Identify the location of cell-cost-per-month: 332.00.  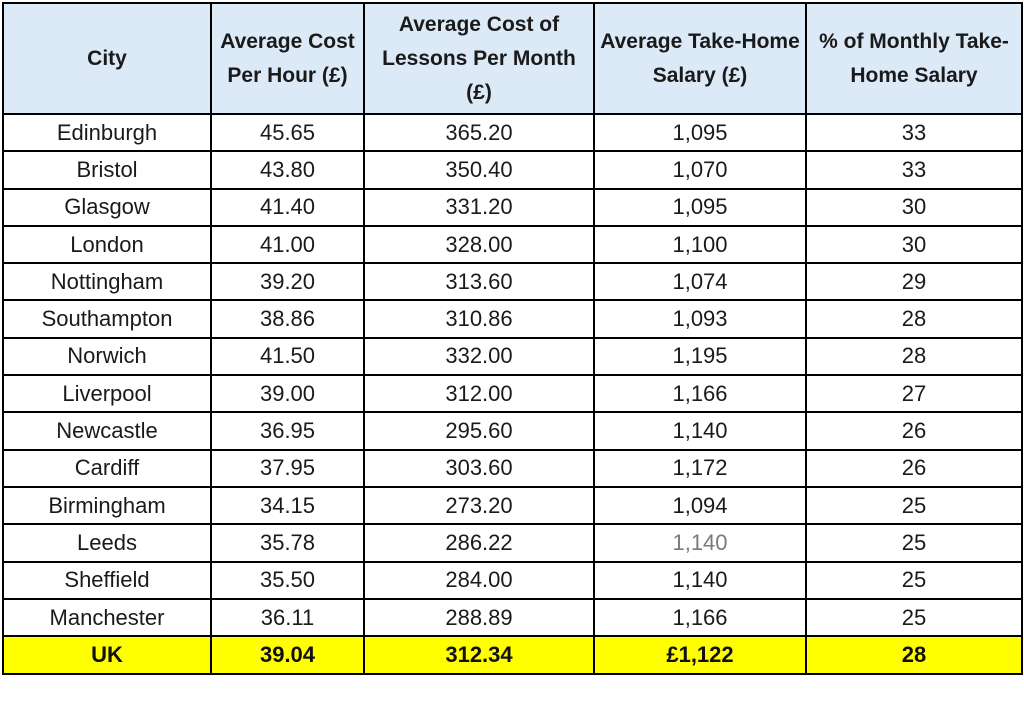
(479, 356).